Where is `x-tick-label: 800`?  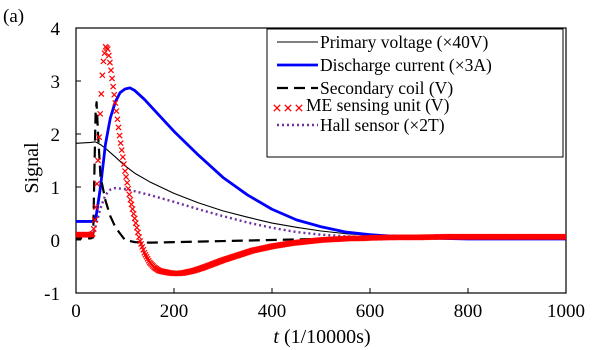 x-tick-label: 800 is located at coordinates (468, 311).